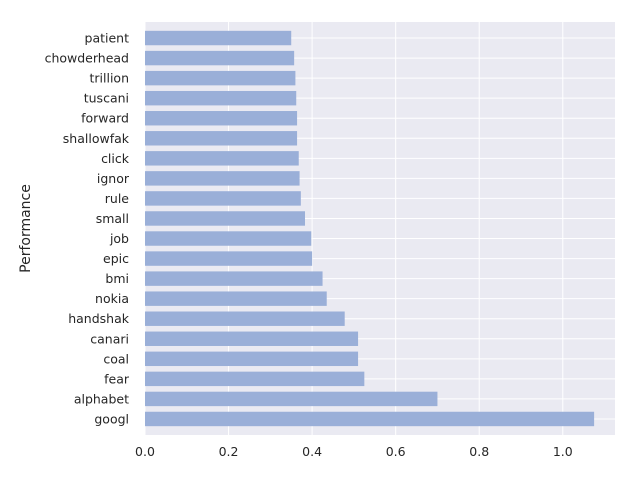  Describe the element at coordinates (112, 218) in the screenshot. I see `y-tick-label: small` at that location.